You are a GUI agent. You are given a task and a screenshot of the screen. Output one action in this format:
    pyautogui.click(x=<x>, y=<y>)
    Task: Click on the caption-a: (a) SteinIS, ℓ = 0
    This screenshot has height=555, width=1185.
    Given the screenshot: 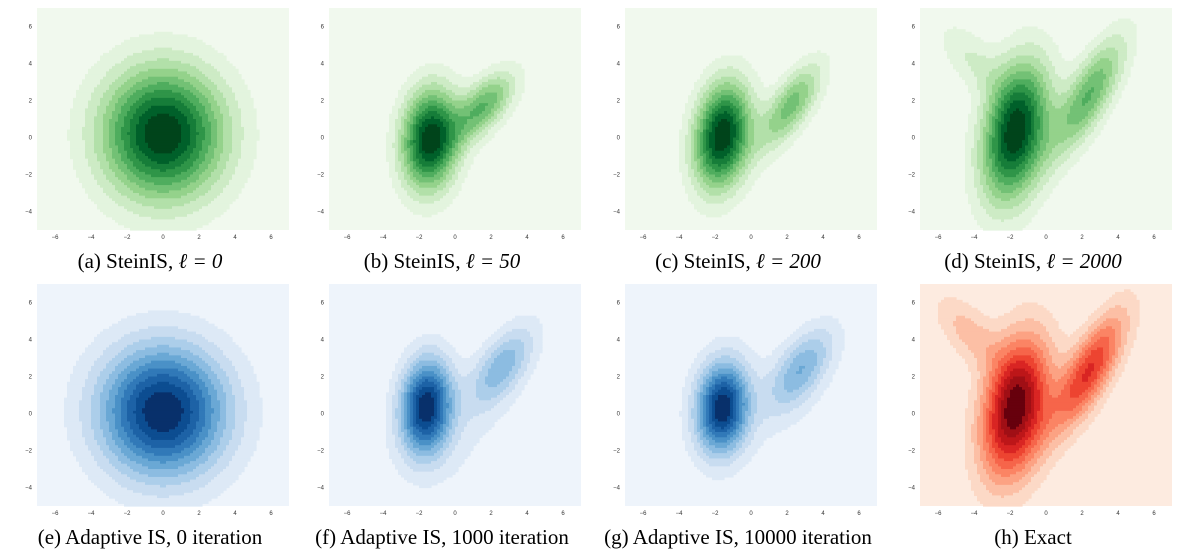 What is the action you would take?
    pyautogui.click(x=150, y=261)
    